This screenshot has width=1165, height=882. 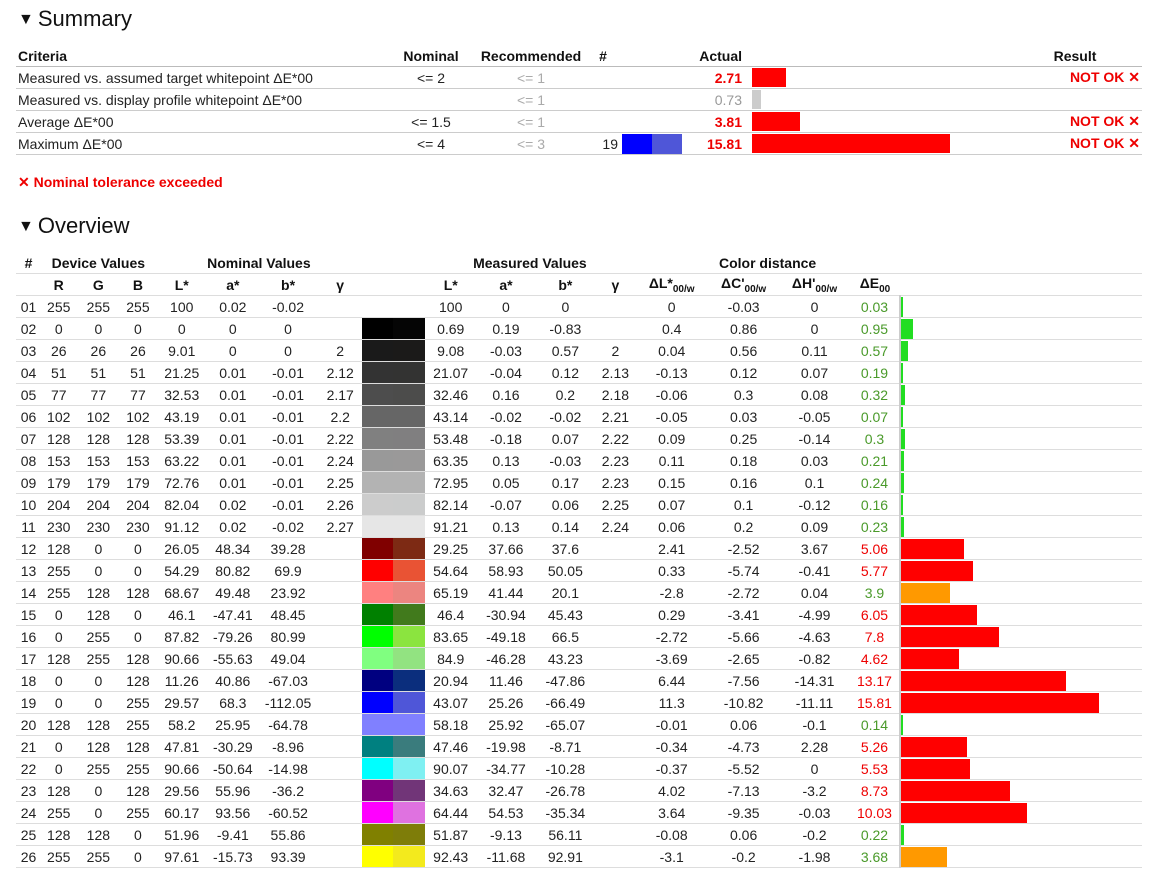 What do you see at coordinates (744, 592) in the screenshot?
I see `cell-dC: -2.72` at bounding box center [744, 592].